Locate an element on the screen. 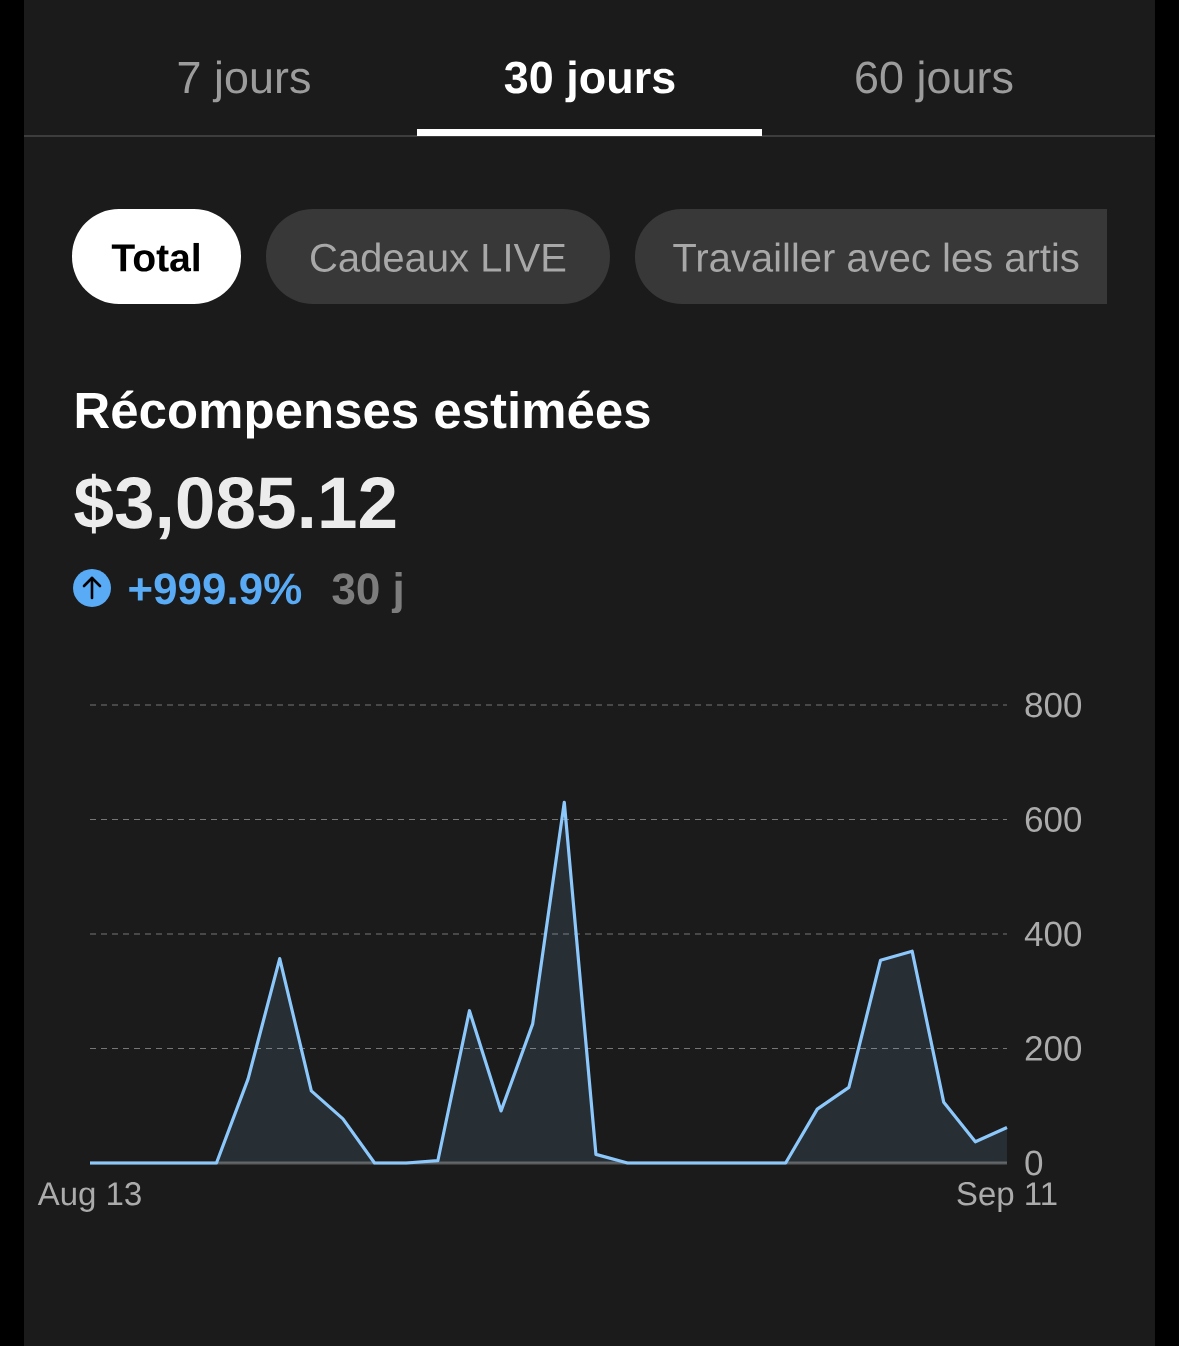 This screenshot has width=1179, height=1346. chart-subtitle: $3,085.12 is located at coordinates (235, 506).